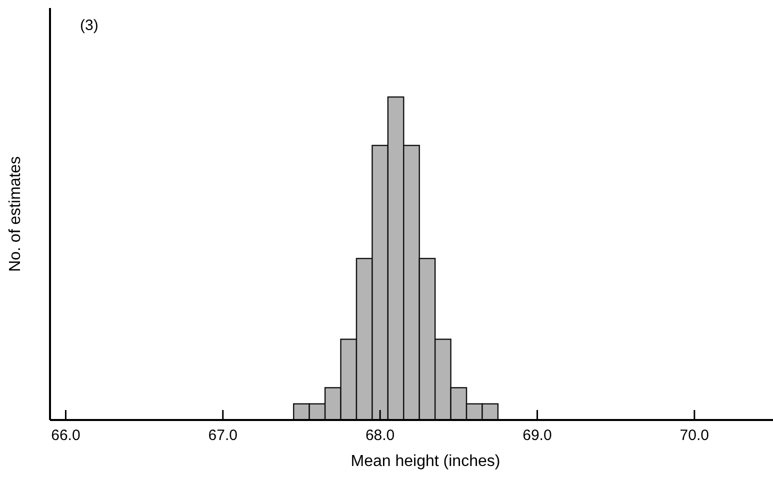  I want to click on x-tick-label: 68.0, so click(380, 435).